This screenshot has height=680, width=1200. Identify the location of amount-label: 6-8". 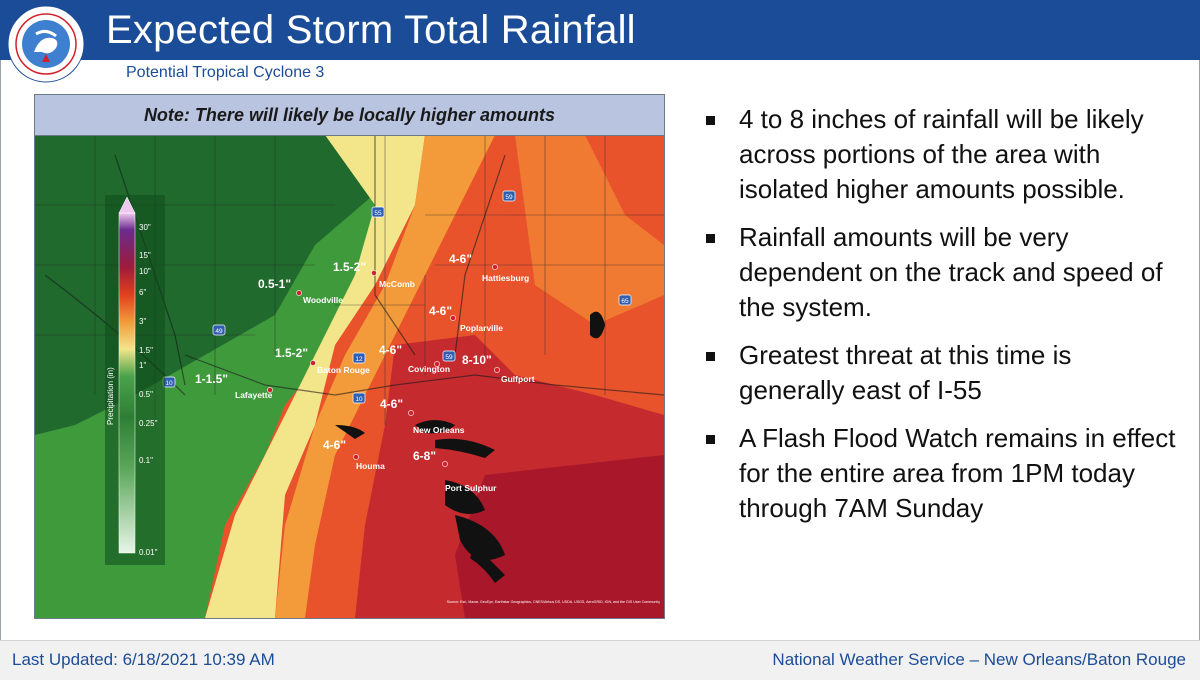
(424, 456).